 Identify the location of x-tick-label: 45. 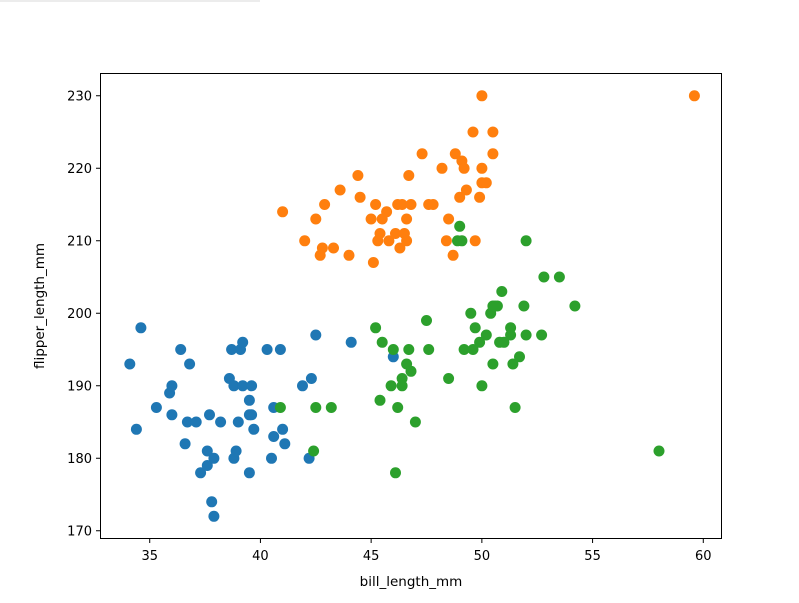
(371, 556).